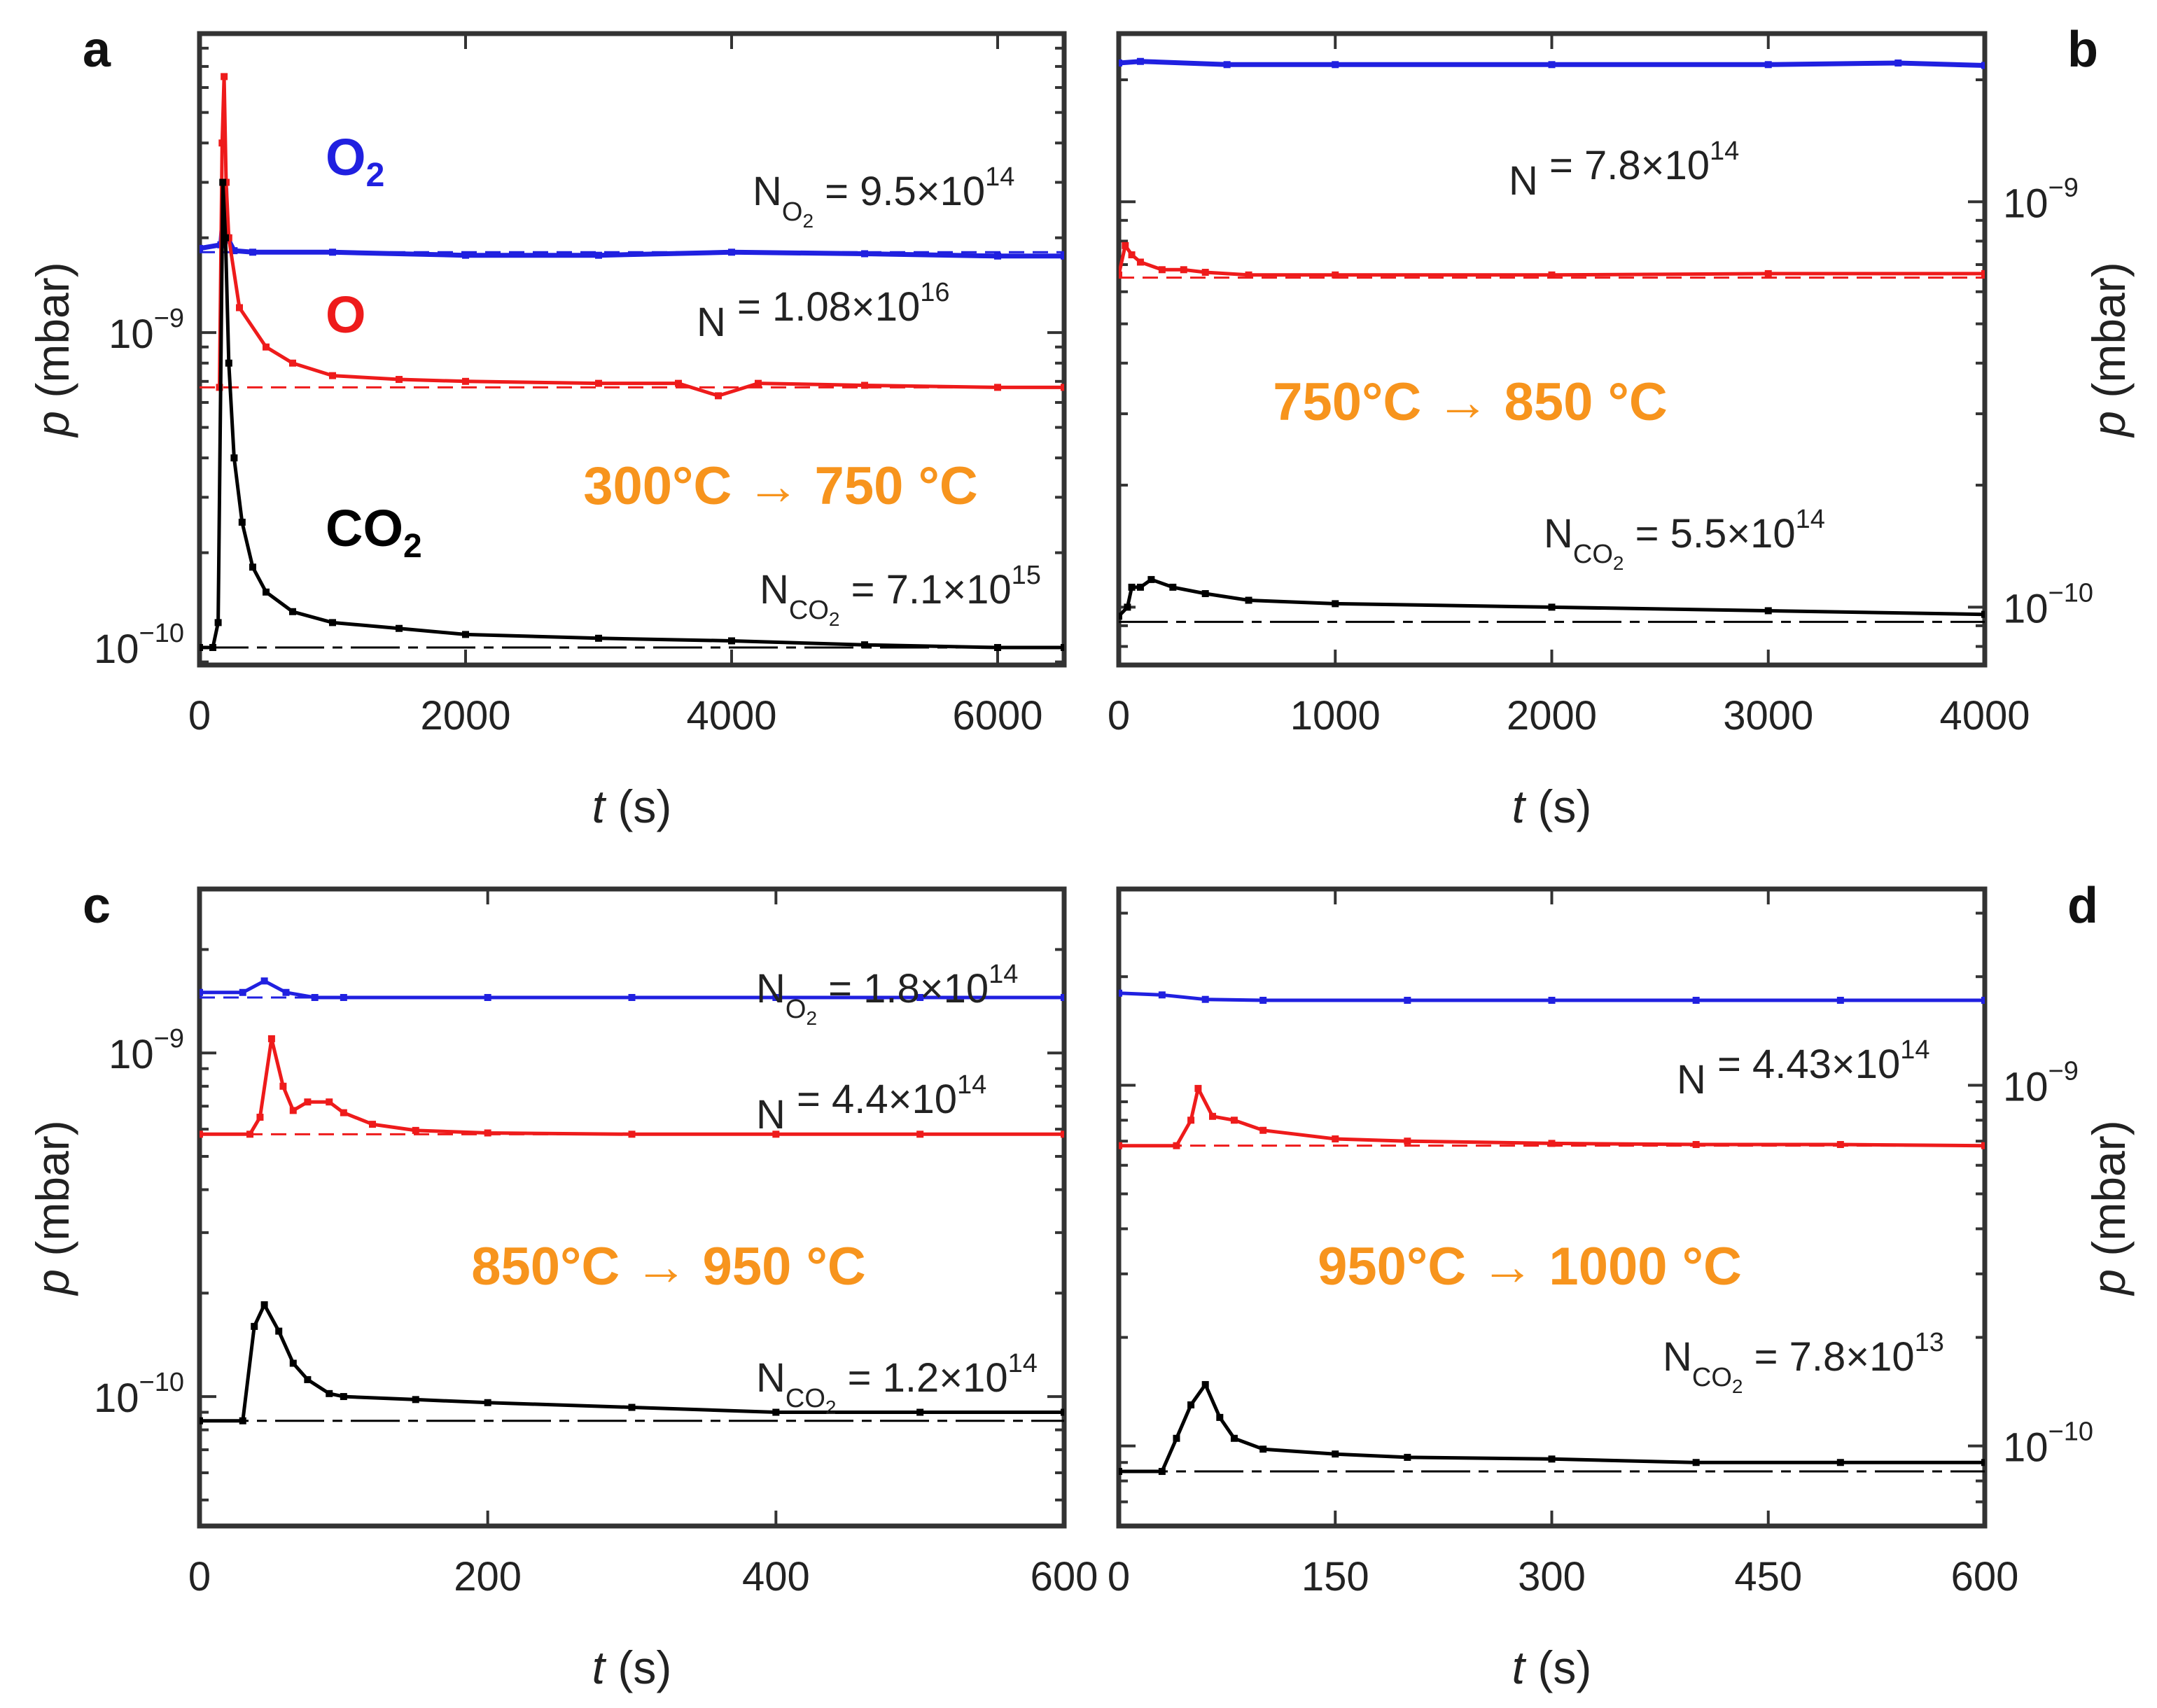  What do you see at coordinates (1803, 1068) in the screenshot?
I see `annotation-o: N = 4.43×1014` at bounding box center [1803, 1068].